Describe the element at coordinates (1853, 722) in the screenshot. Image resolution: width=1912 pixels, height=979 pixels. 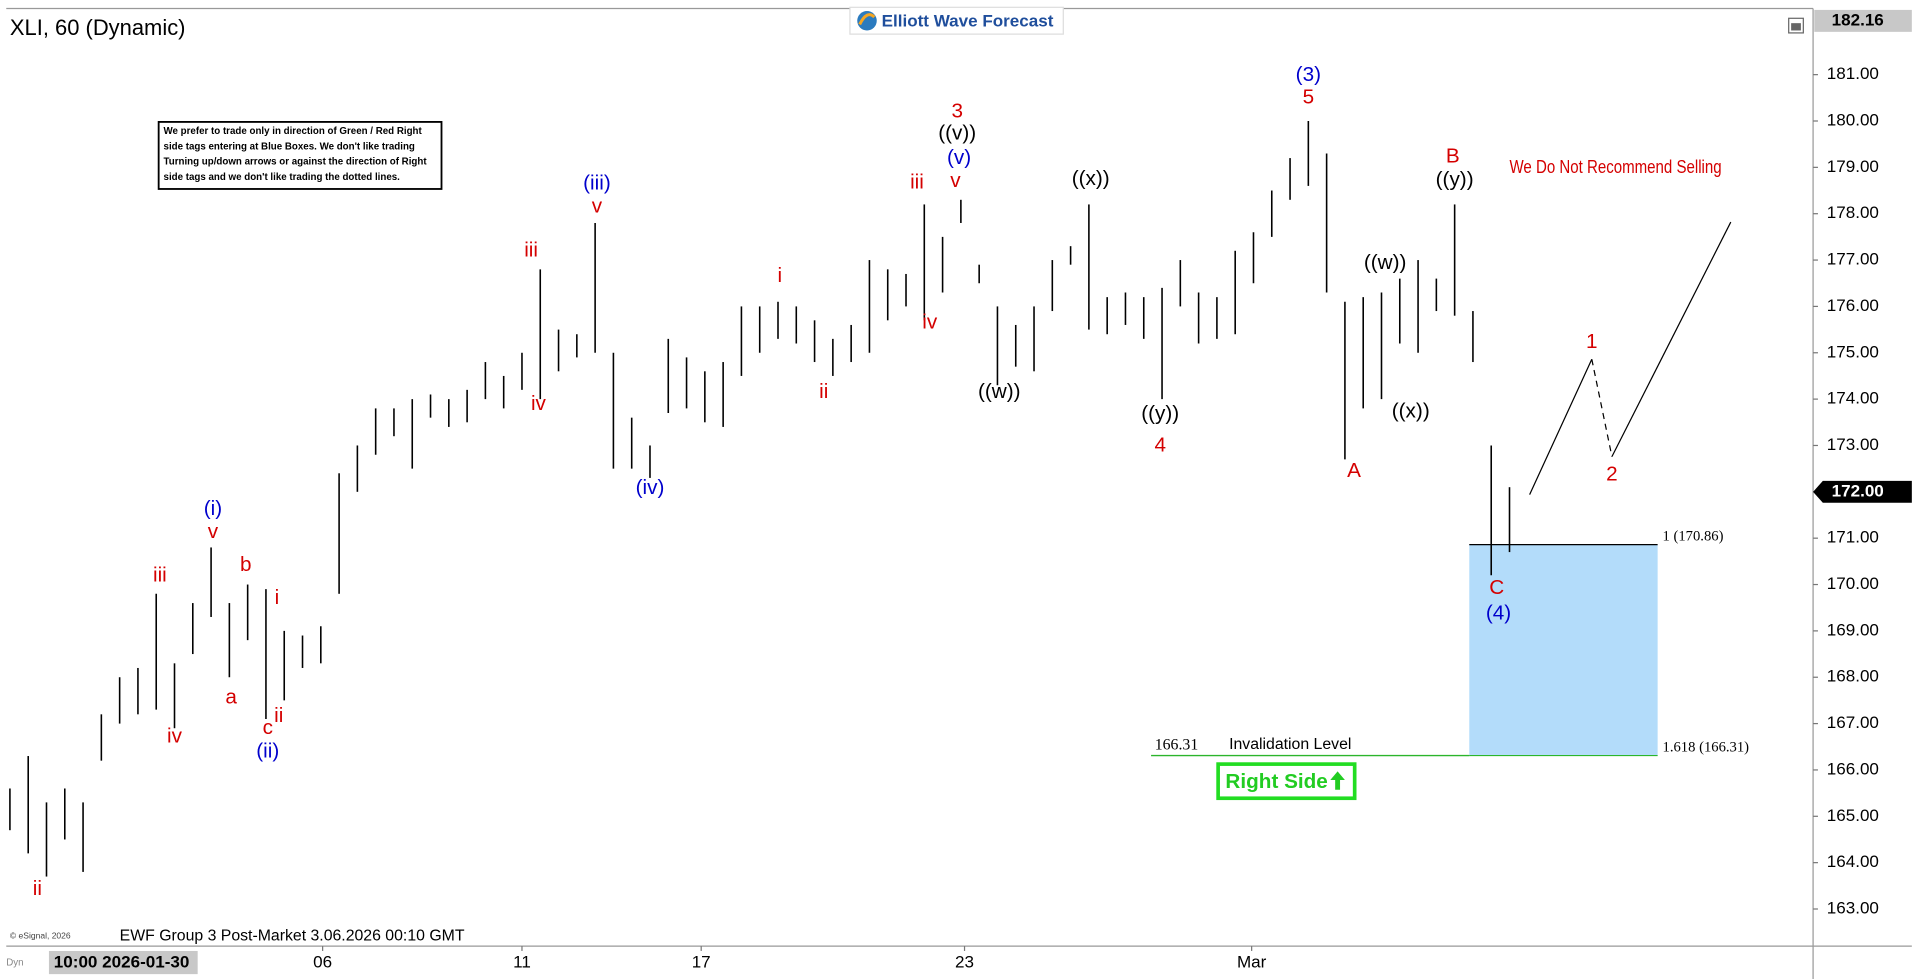
I see `y-tick-label: 167.00` at that location.